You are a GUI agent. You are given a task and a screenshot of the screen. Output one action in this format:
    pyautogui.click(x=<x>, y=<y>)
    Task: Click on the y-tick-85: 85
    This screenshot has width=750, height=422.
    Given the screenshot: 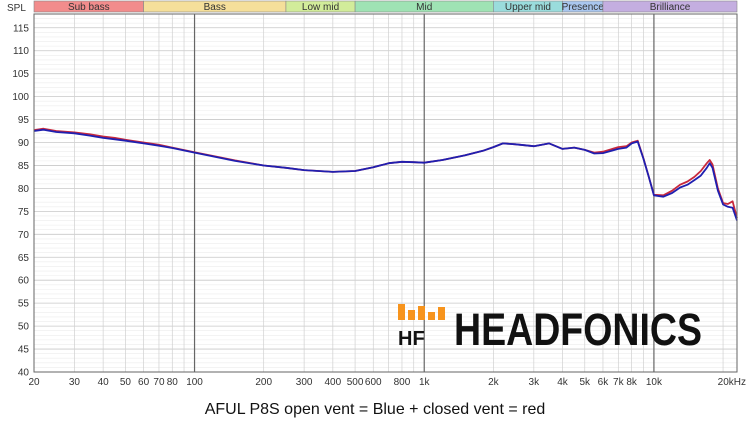 What is the action you would take?
    pyautogui.click(x=24, y=166)
    